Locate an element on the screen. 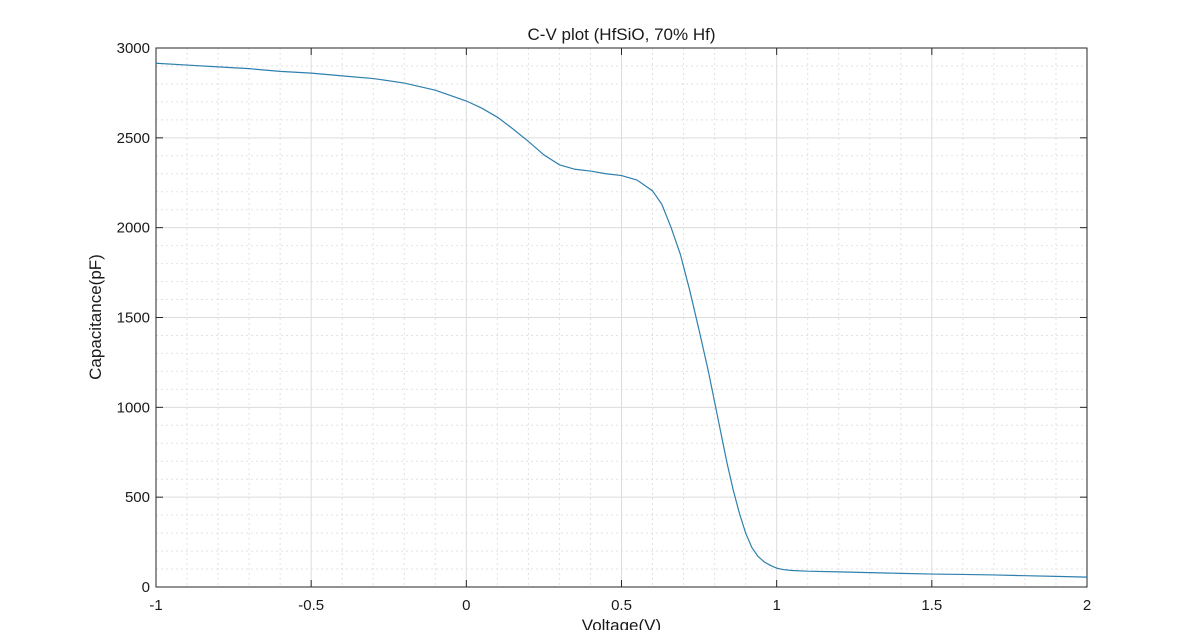 The height and width of the screenshot is (630, 1200). x-tick-label: 2 is located at coordinates (1087, 605).